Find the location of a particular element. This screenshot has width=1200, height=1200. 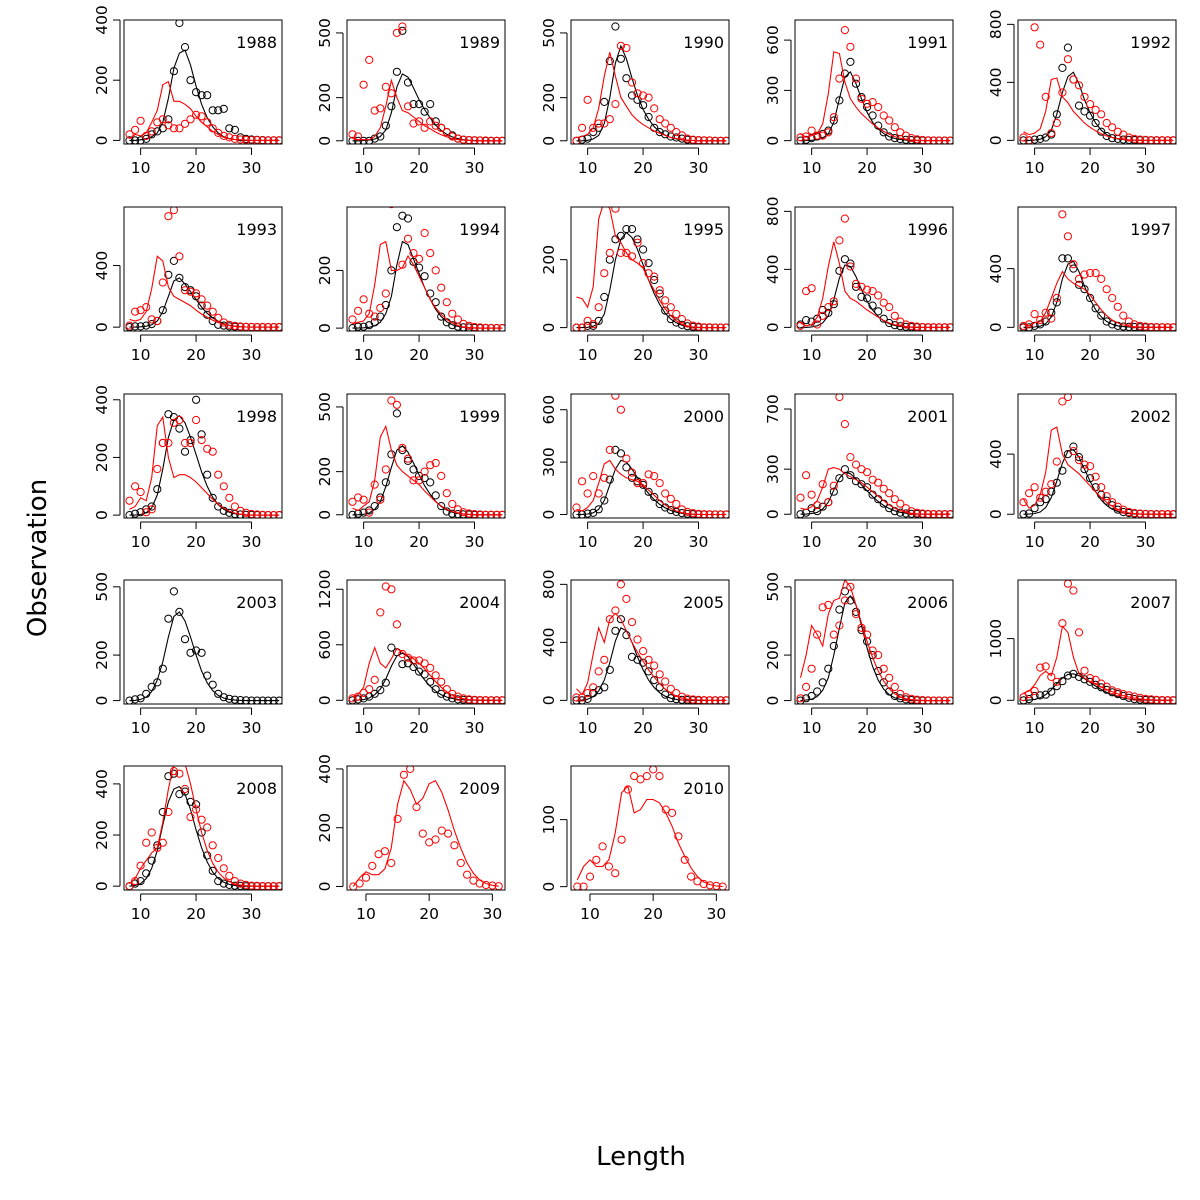

y-axis: 0 300 600 is located at coordinates (554, 457).